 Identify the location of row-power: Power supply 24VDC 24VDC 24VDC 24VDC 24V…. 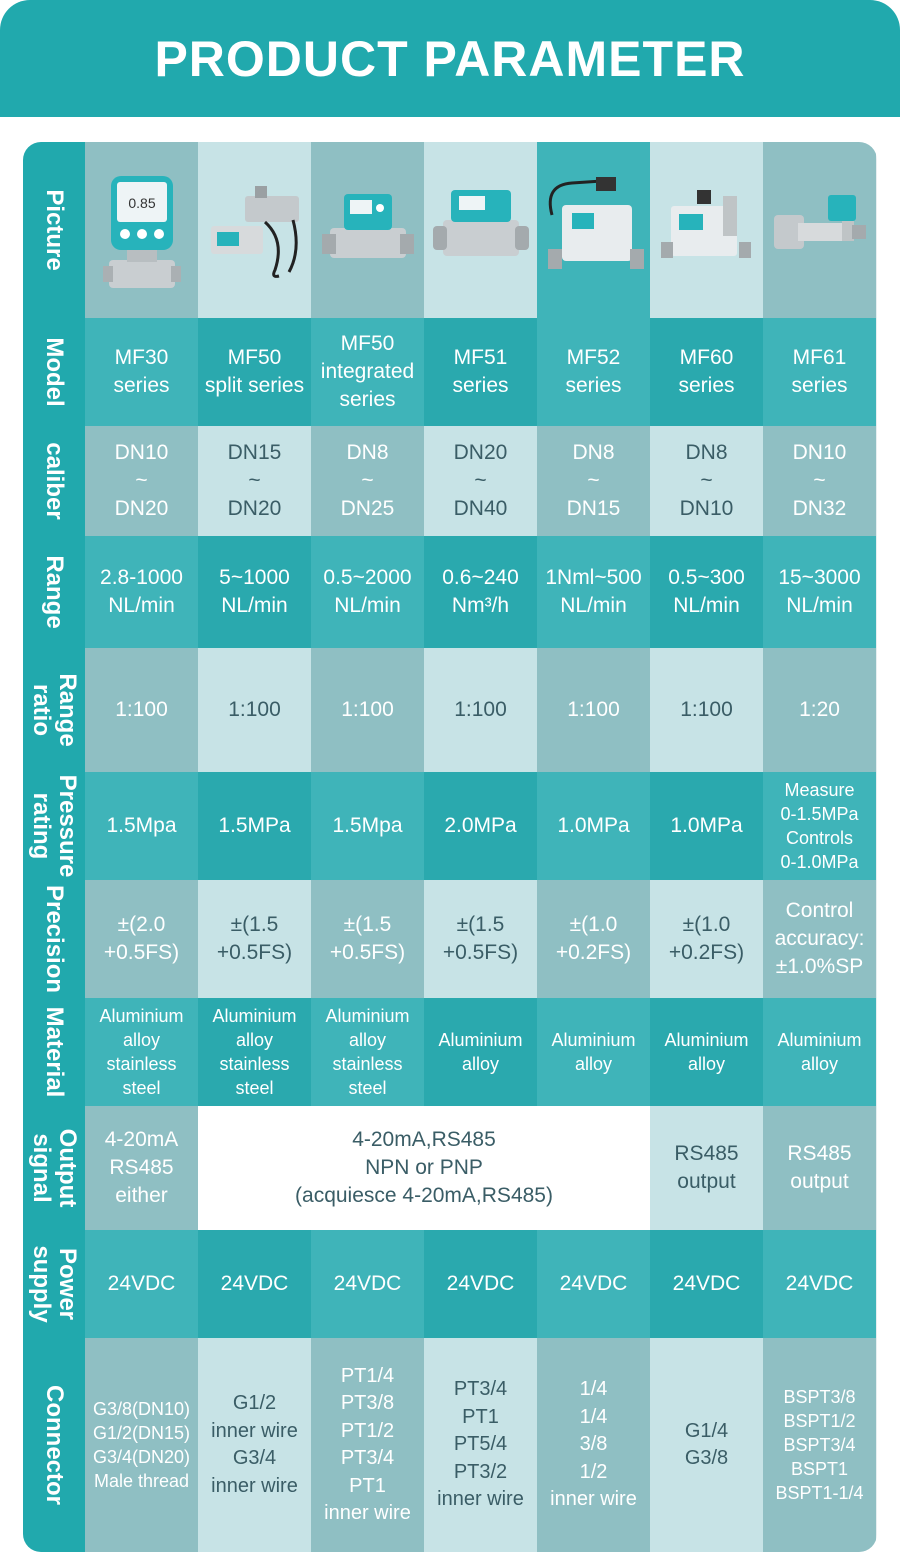
(450, 1284).